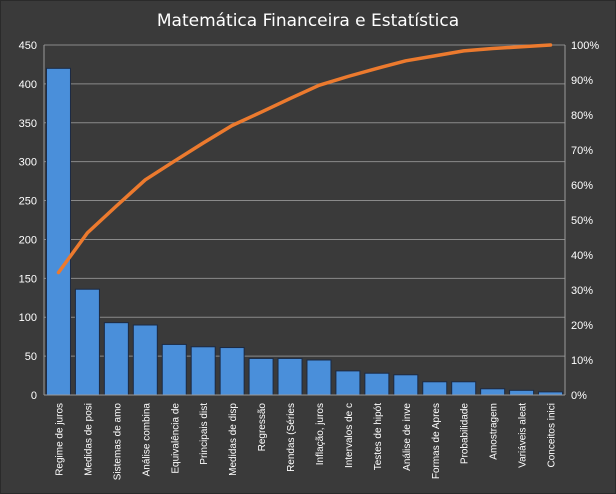 The width and height of the screenshot is (616, 494). I want to click on x-tick-label: Sistemas de amo, so click(117, 442).